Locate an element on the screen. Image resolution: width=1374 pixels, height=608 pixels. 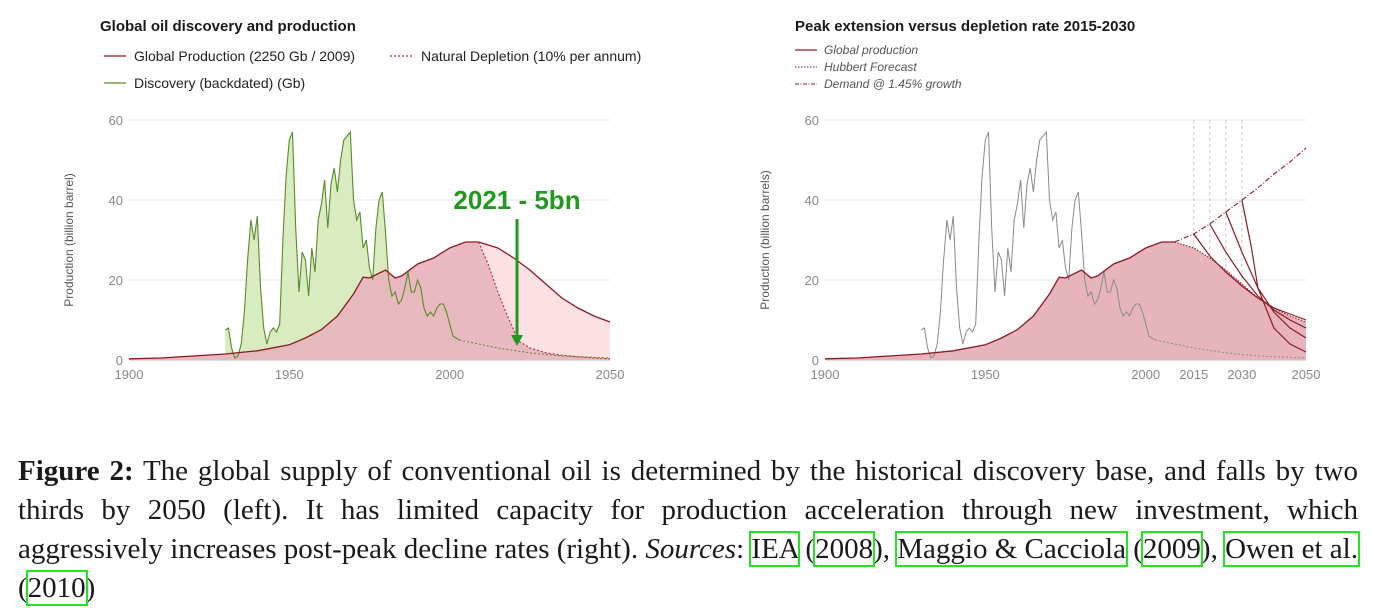
right-discovery-line is located at coordinates (1038, 244).